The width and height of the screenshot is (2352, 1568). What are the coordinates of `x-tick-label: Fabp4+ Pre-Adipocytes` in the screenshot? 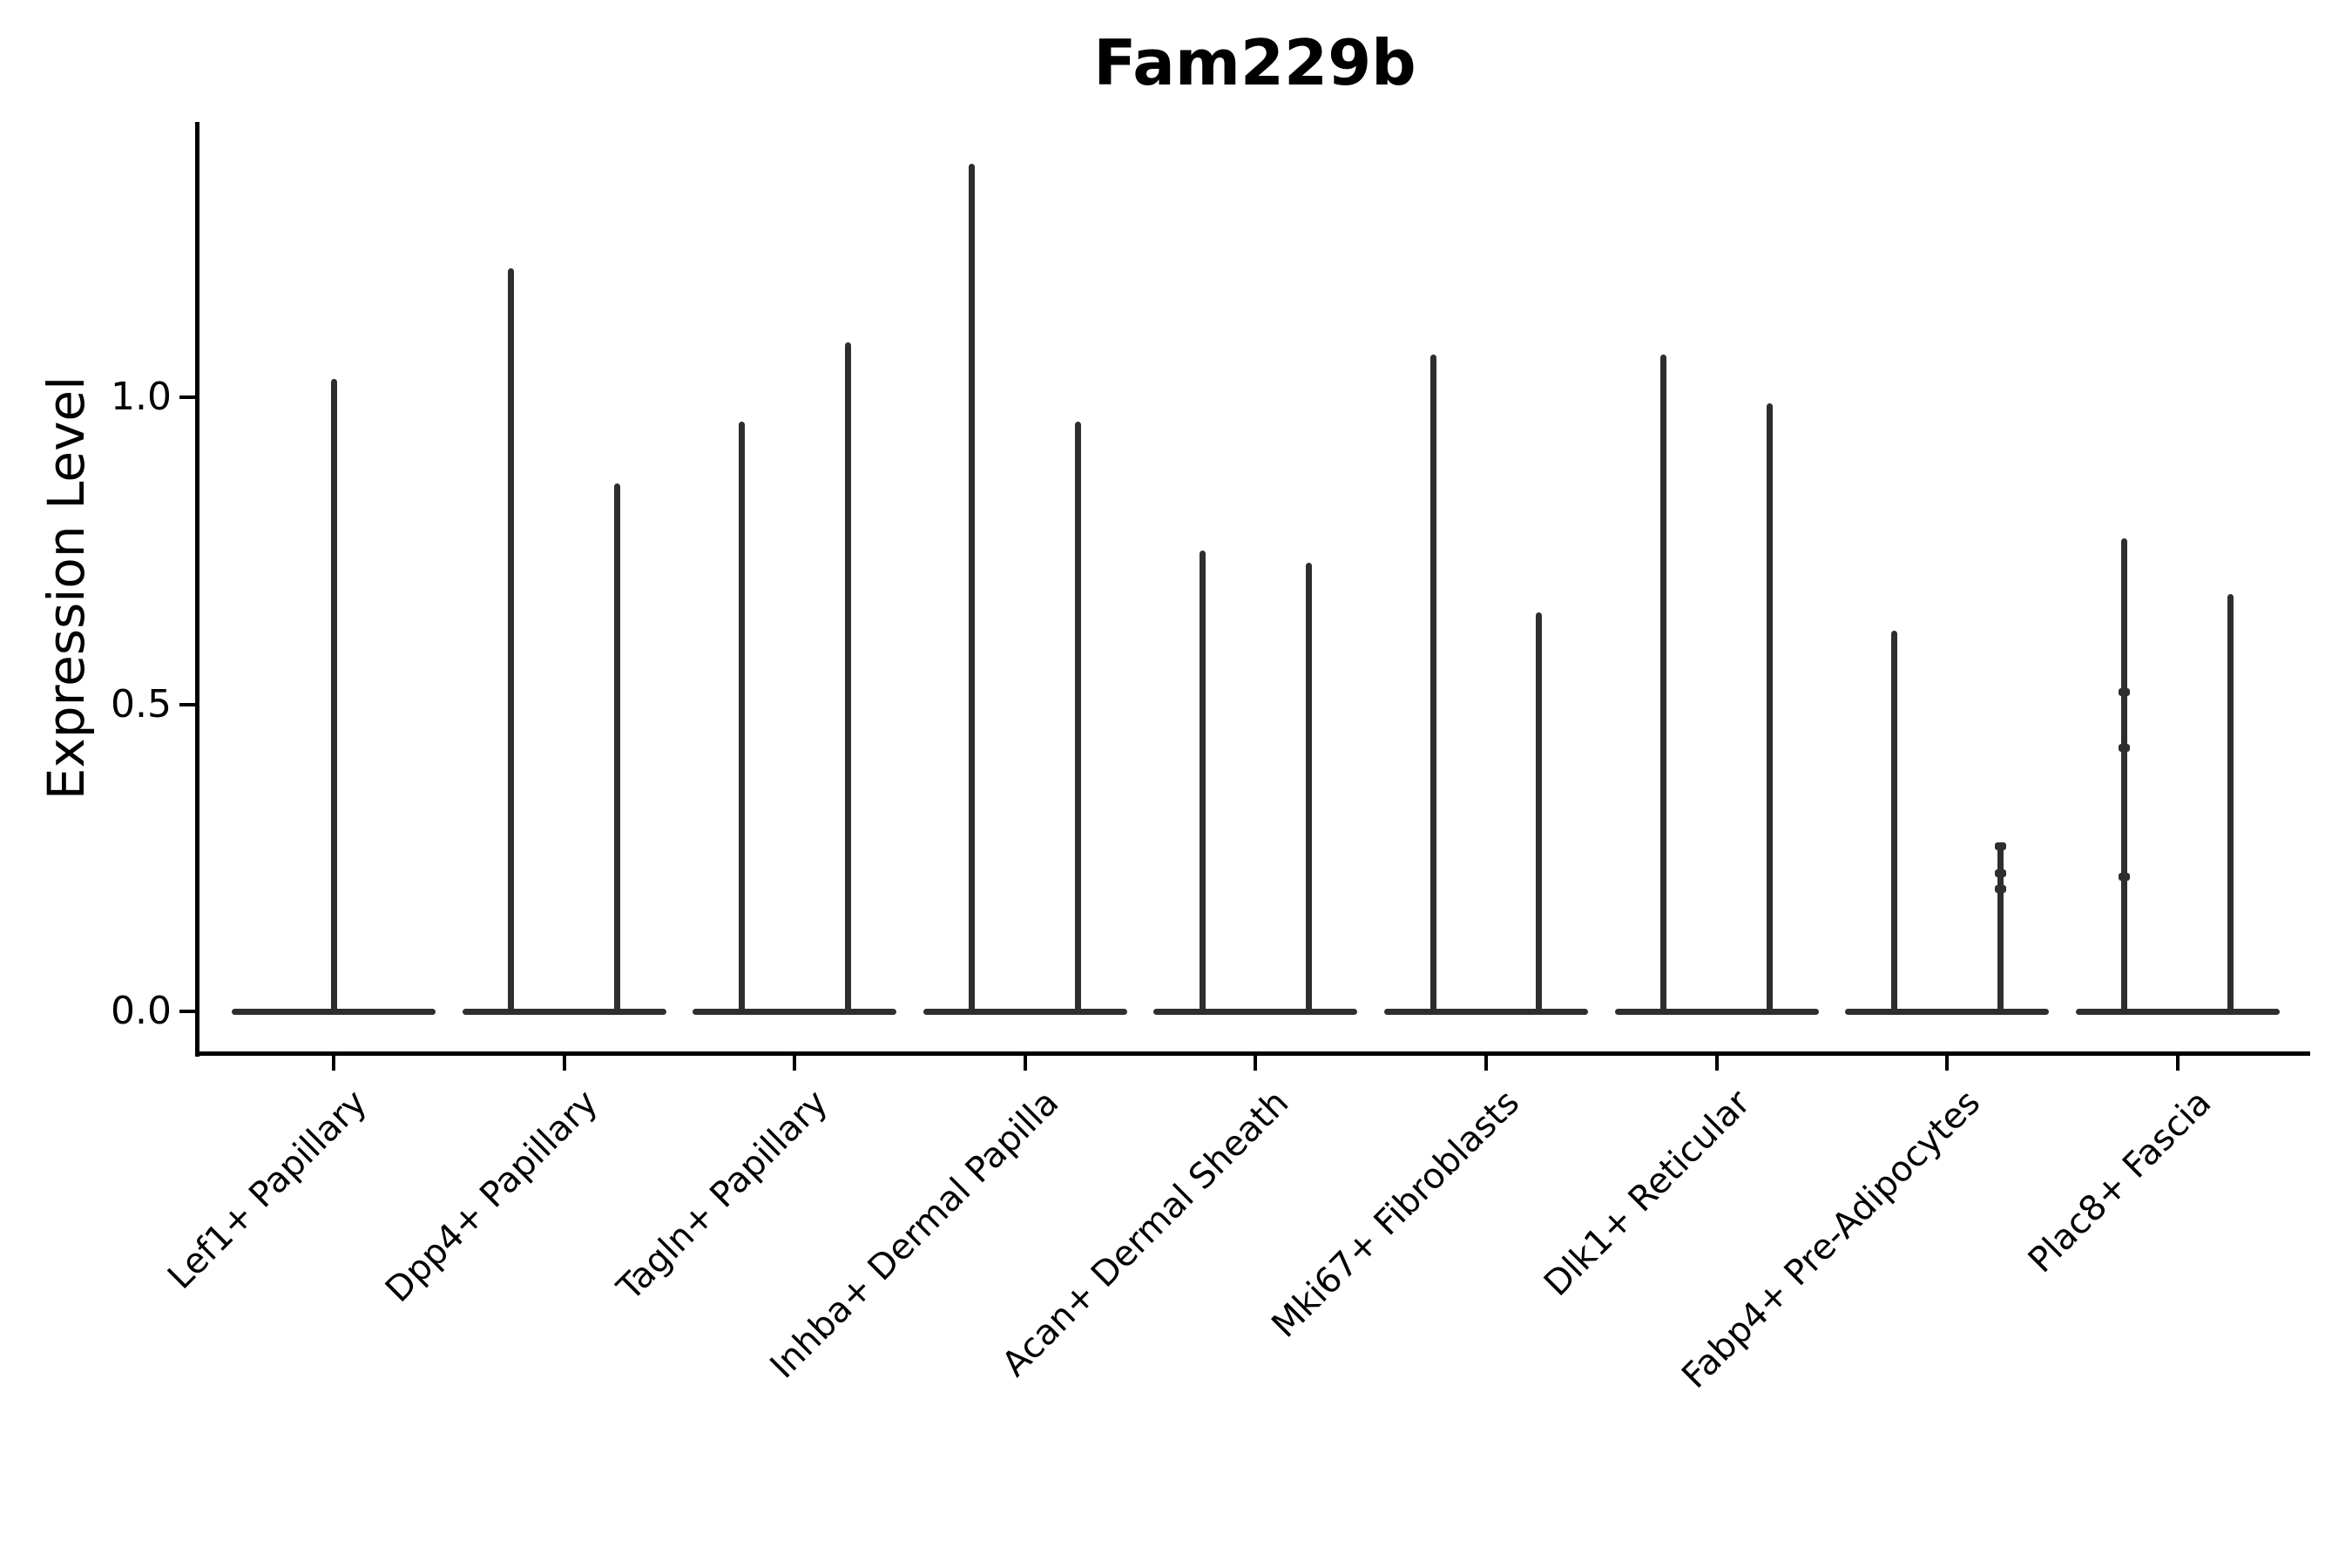 It's located at (1832, 1239).